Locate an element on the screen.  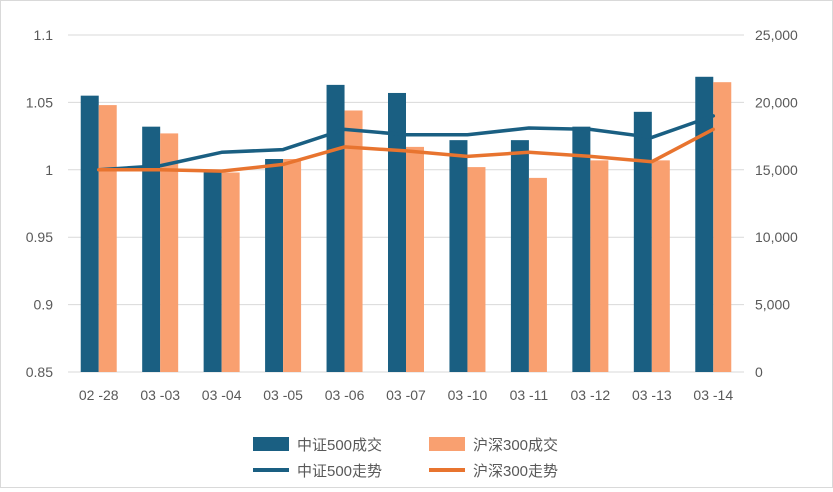
category-label: 03 -12 is located at coordinates (591, 395).